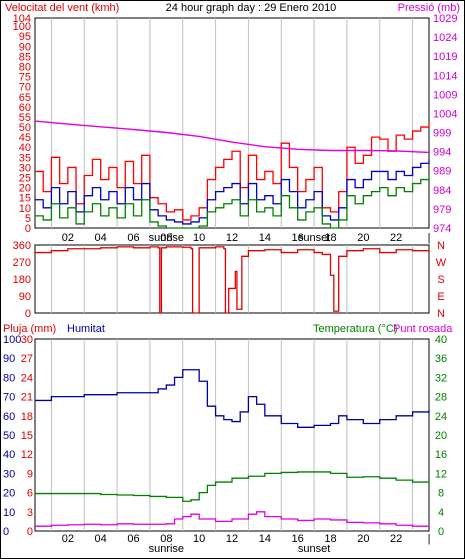 The height and width of the screenshot is (559, 465). I want to click on rain-ytick-label: 30, so click(27, 340).